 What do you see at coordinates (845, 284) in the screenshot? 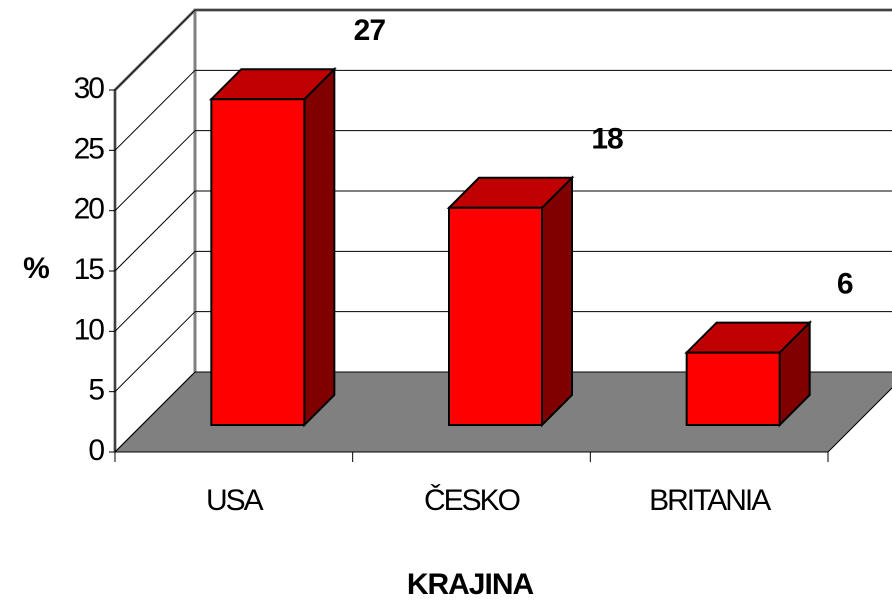
I see `value-label: 6` at bounding box center [845, 284].